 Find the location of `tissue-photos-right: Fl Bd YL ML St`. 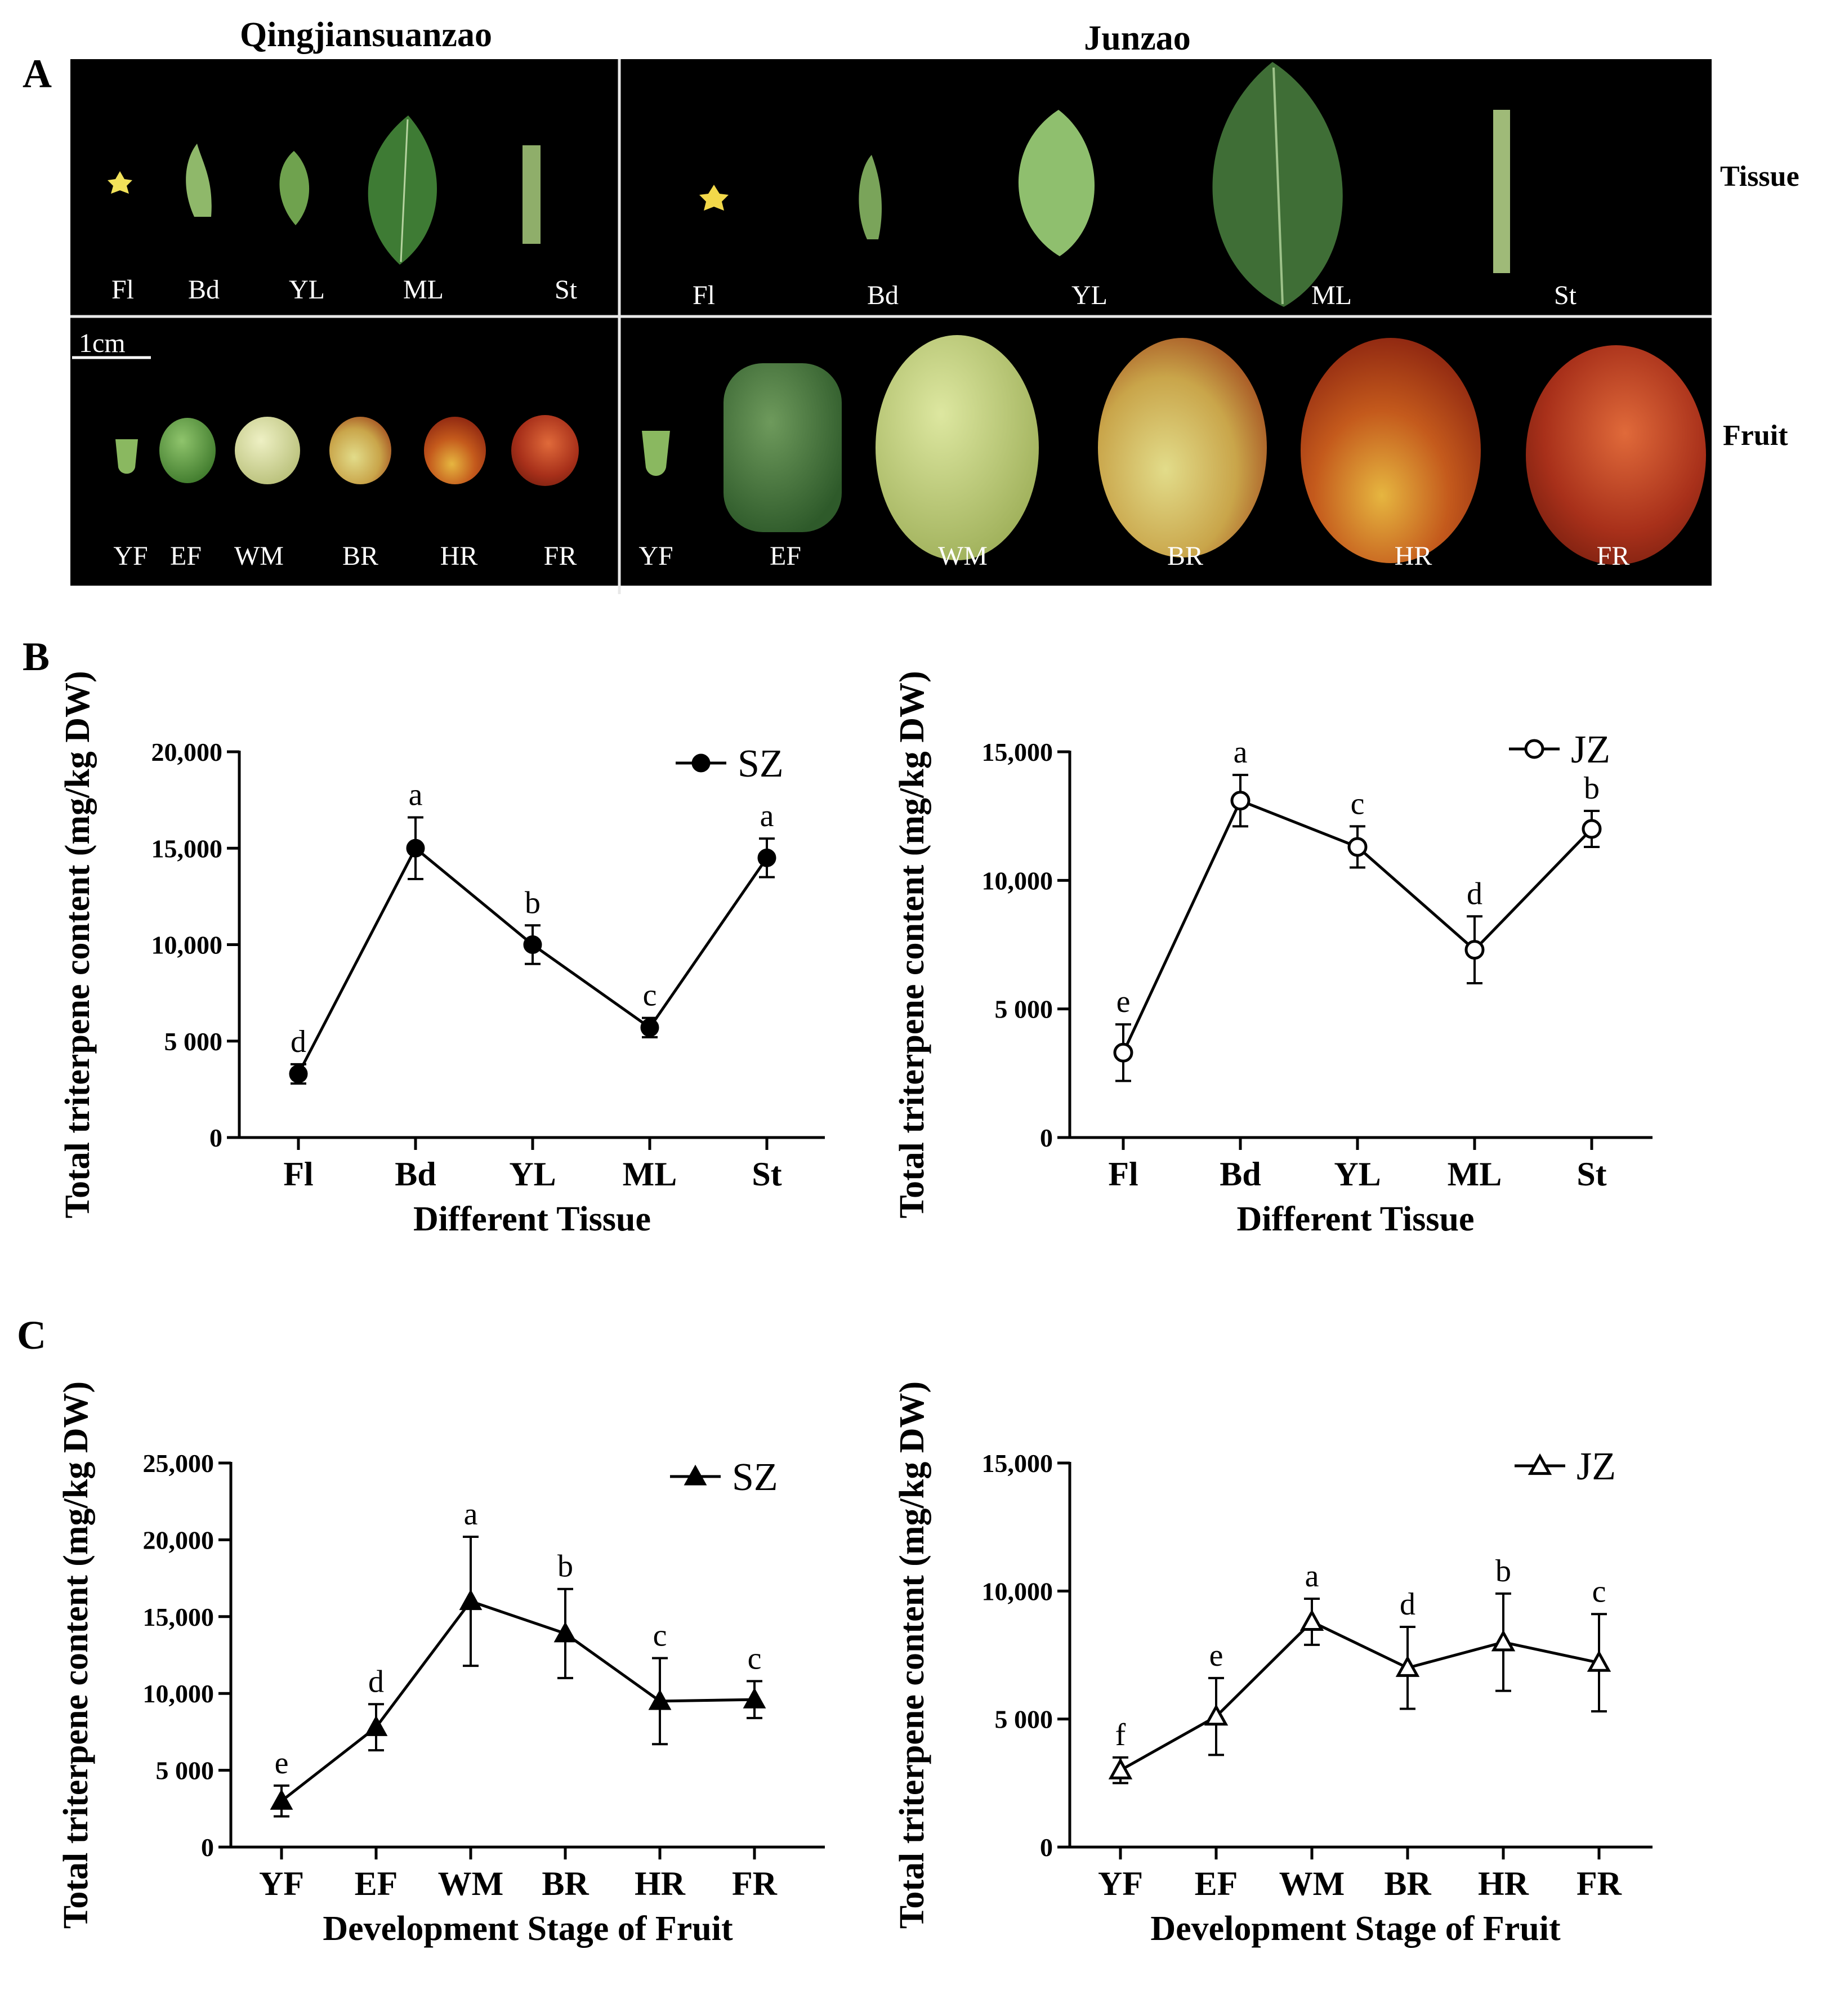

tissue-photos-right: Fl Bd YL ML St is located at coordinates (1135, 186).